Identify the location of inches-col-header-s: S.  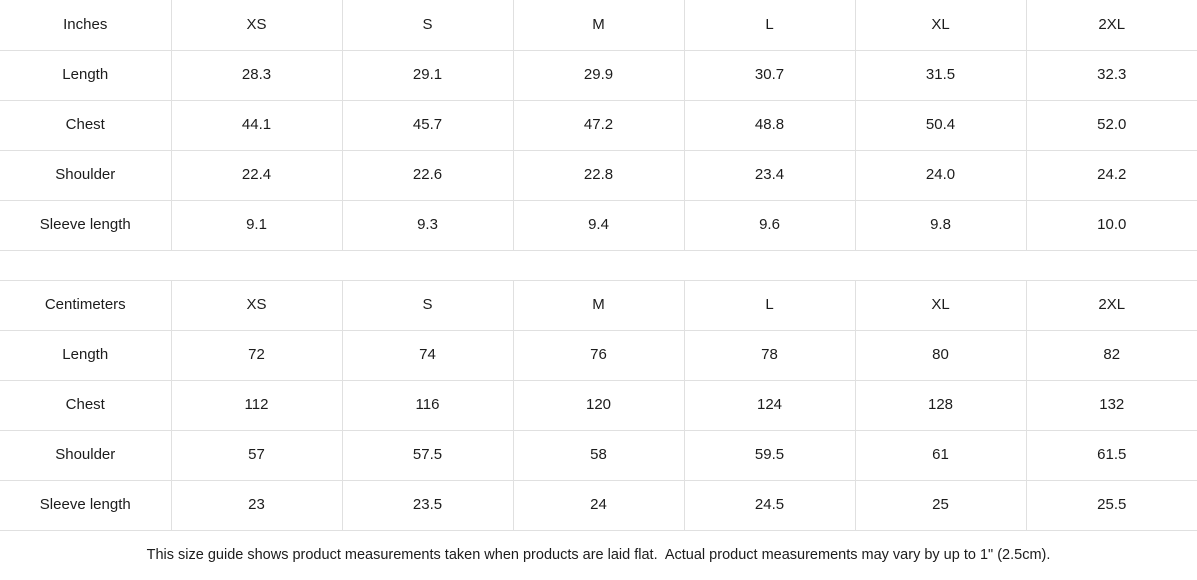
(428, 25).